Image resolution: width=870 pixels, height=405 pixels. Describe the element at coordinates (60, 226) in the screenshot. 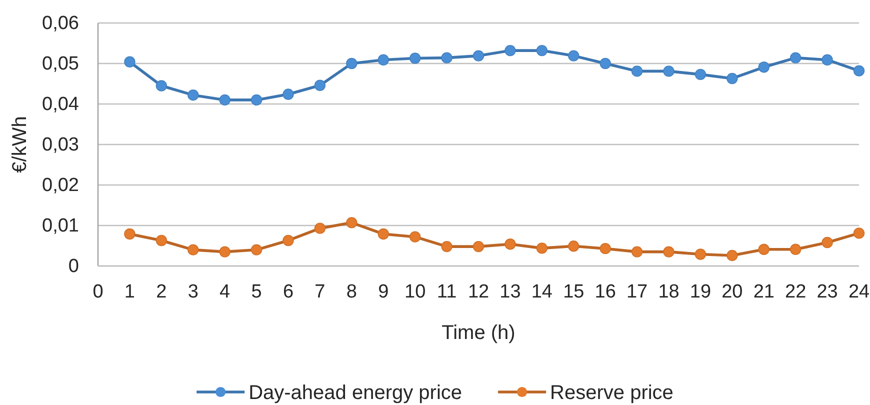

I see `y-tick-label: 0,01` at that location.